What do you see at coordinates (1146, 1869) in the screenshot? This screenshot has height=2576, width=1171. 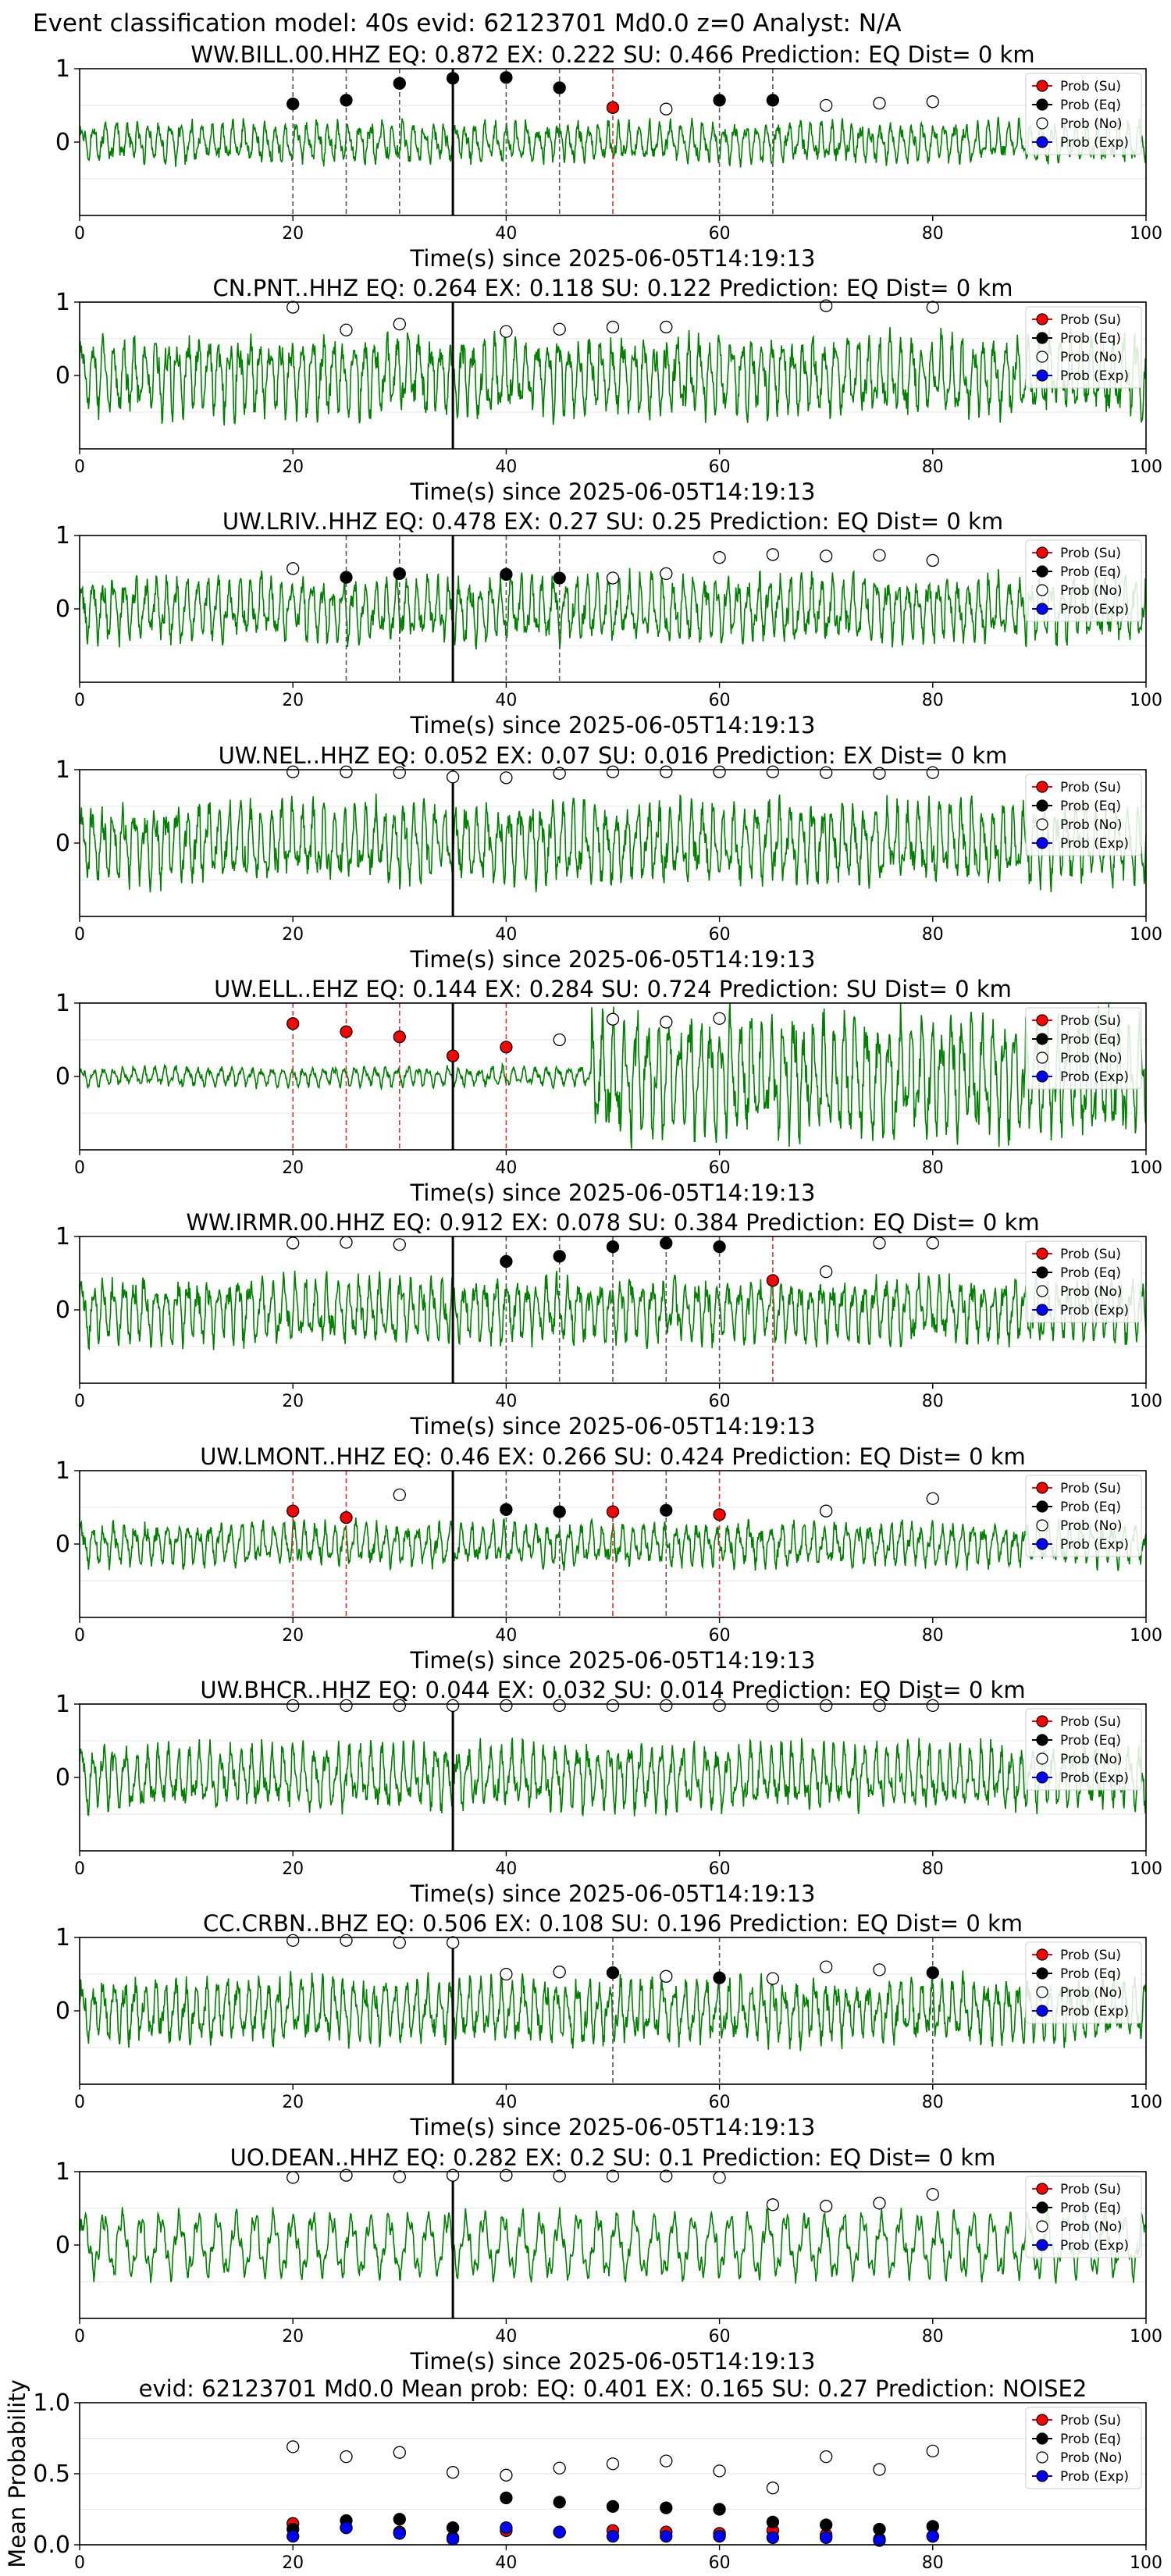 I see `x-tick-label: 100` at bounding box center [1146, 1869].